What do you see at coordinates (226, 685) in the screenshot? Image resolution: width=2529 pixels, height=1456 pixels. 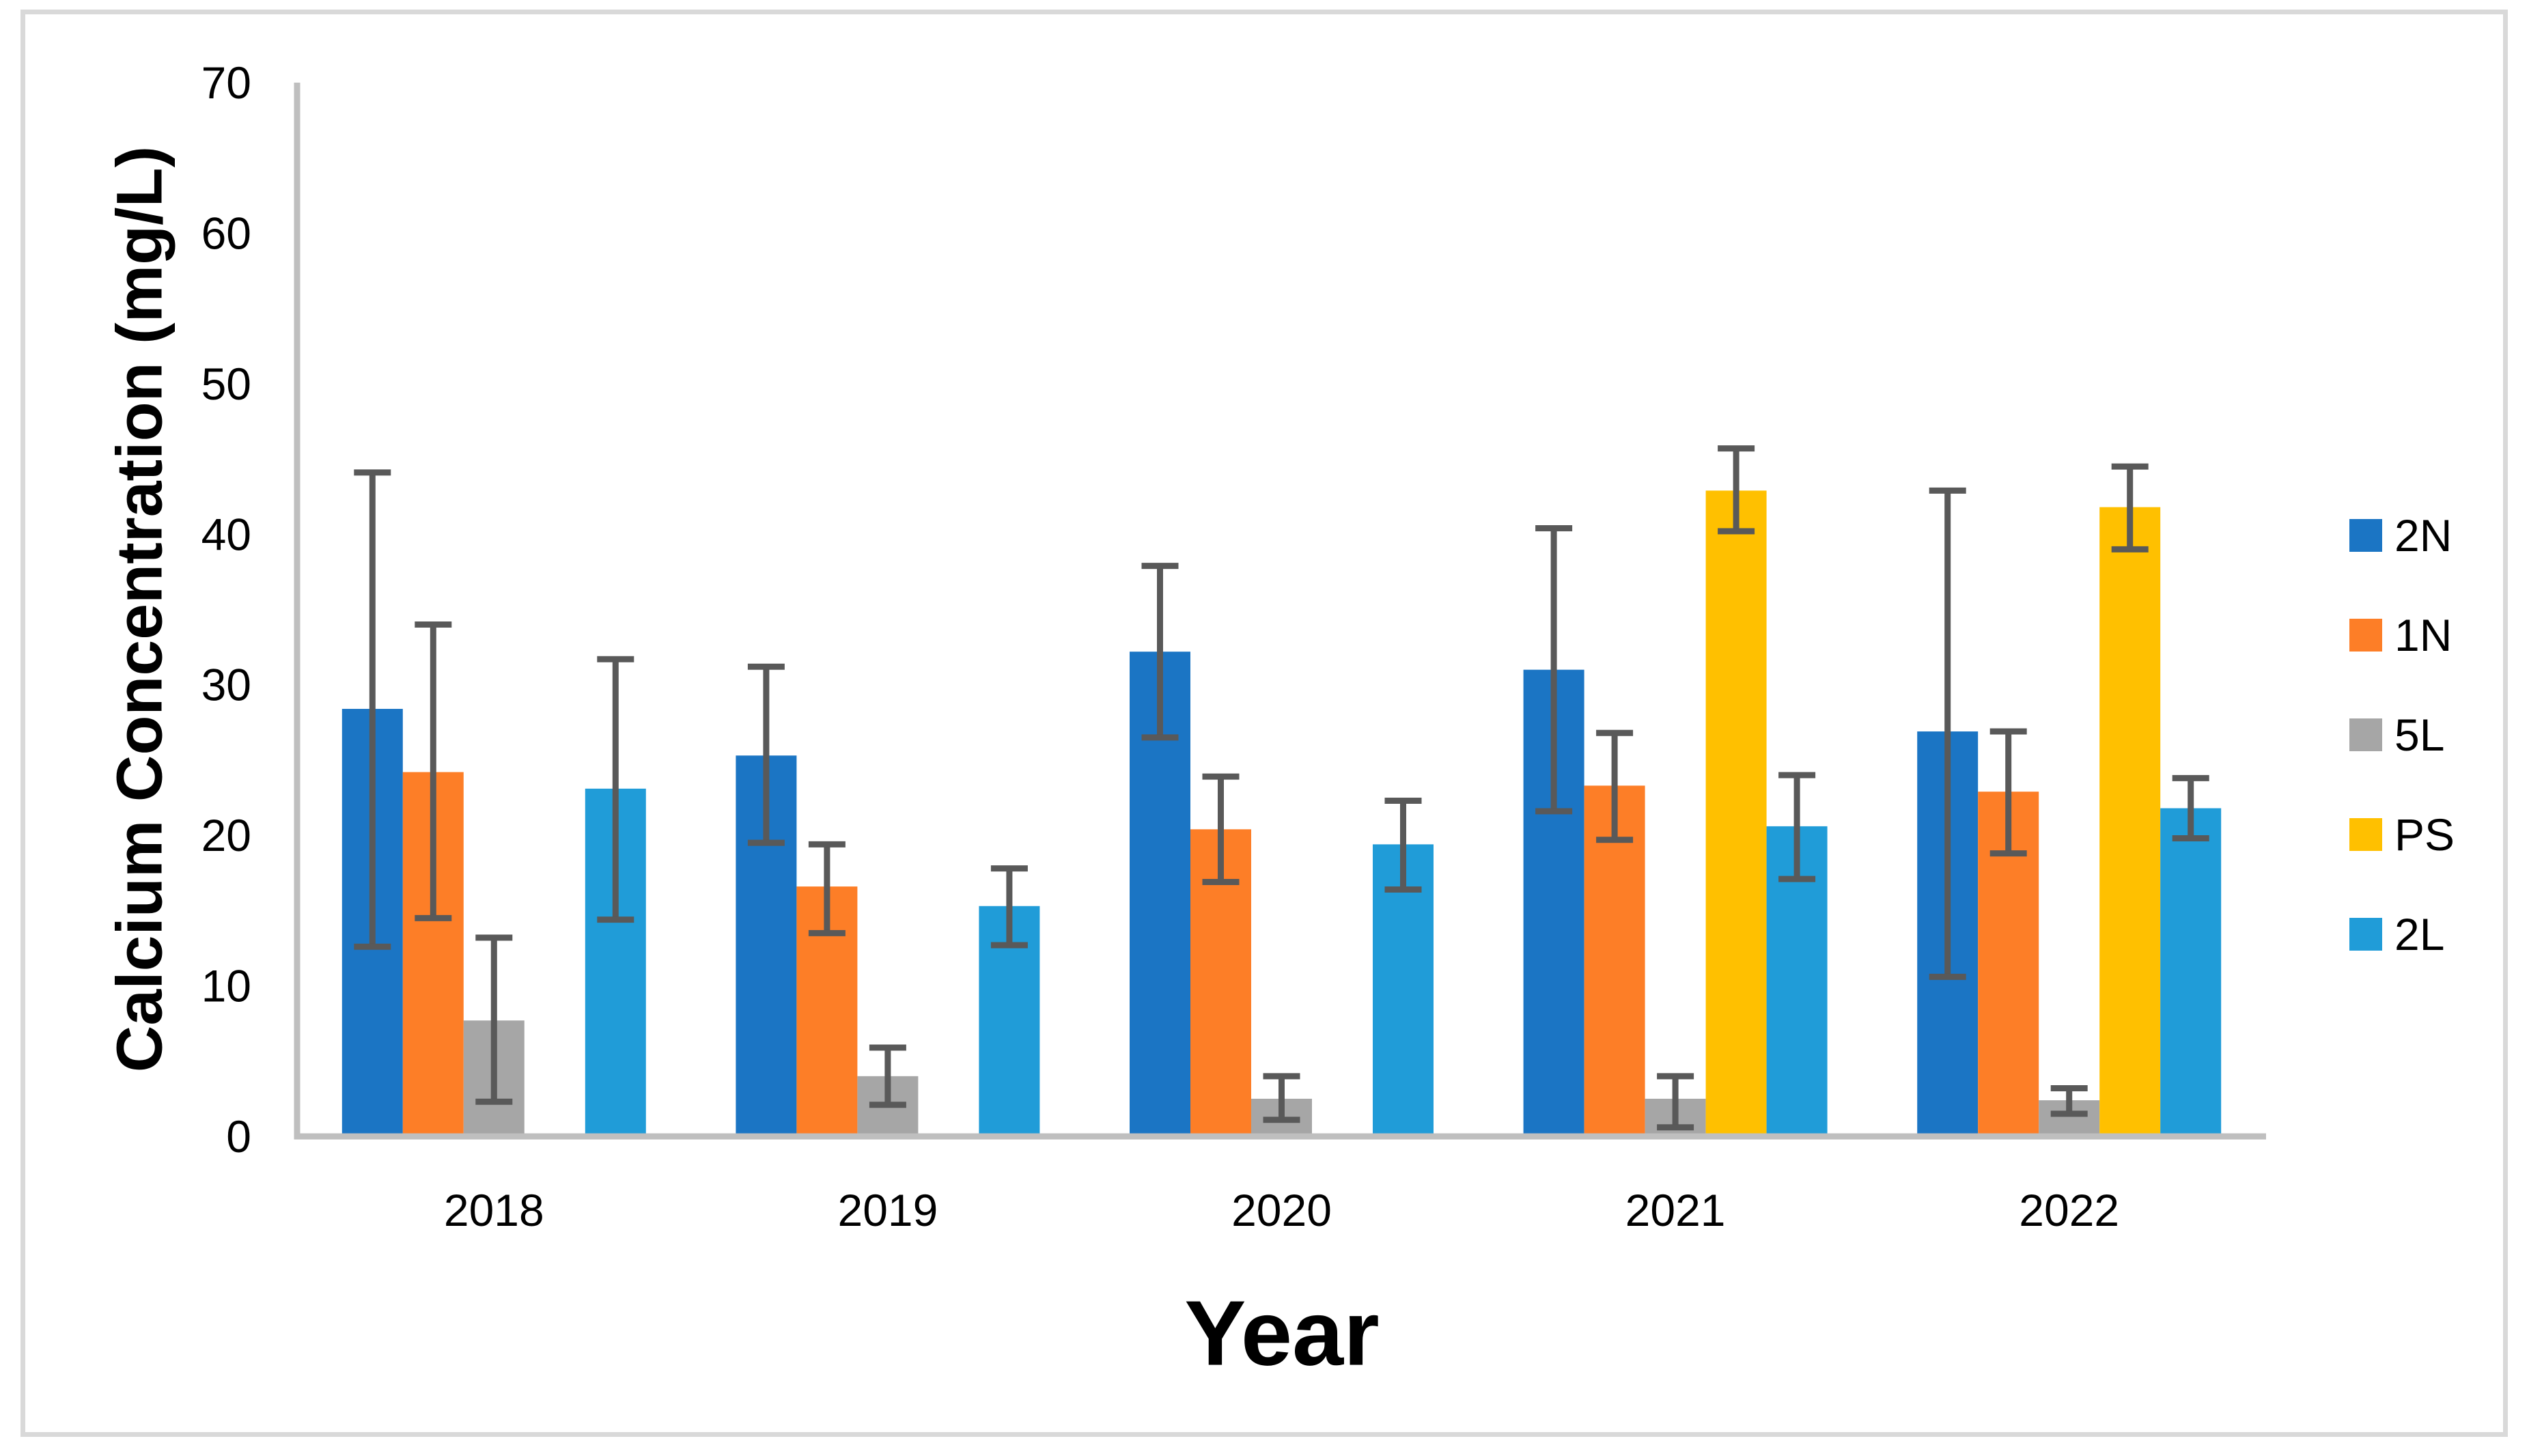 I see `y-tick-label: 30` at bounding box center [226, 685].